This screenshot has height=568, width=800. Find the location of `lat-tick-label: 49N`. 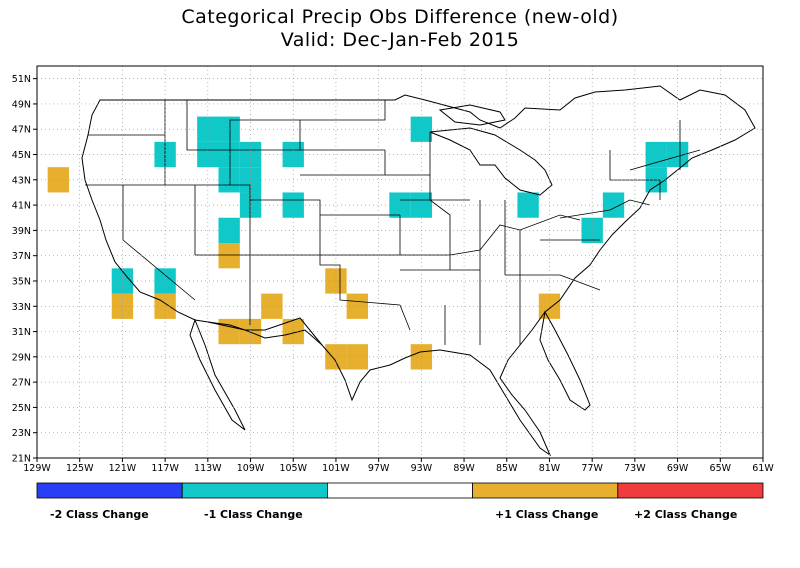

lat-tick-label: 49N is located at coordinates (21, 104).